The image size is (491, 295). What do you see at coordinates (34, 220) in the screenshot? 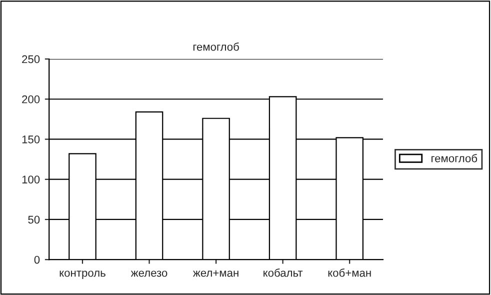
I see `y-tick-label: 50` at bounding box center [34, 220].